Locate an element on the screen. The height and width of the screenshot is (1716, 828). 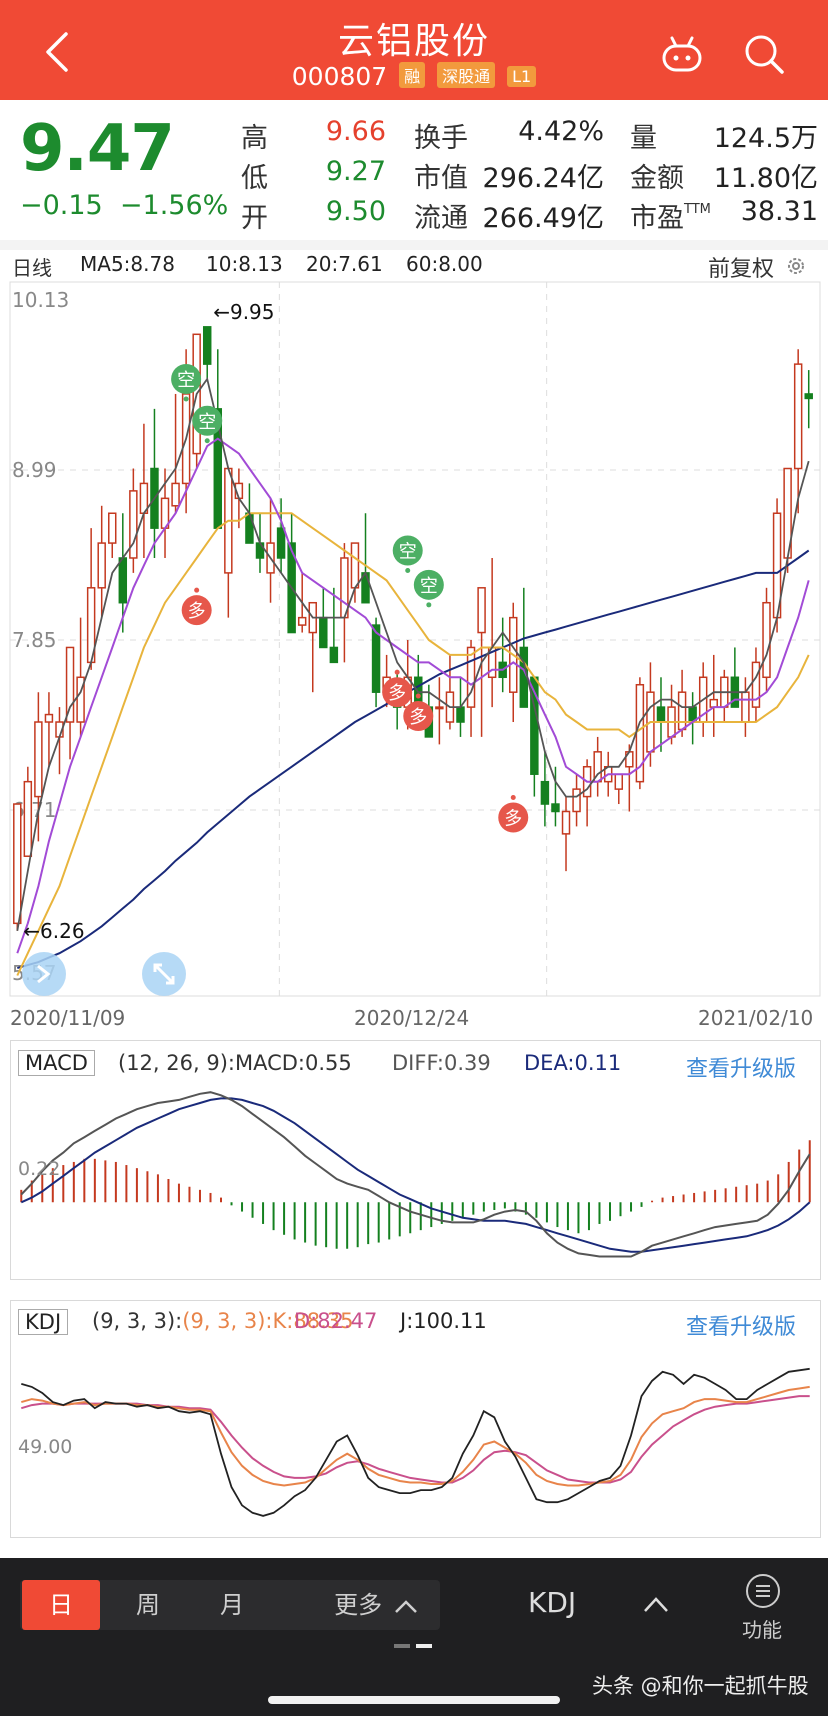
macd-dea: DEA:0.11 is located at coordinates (573, 1063).